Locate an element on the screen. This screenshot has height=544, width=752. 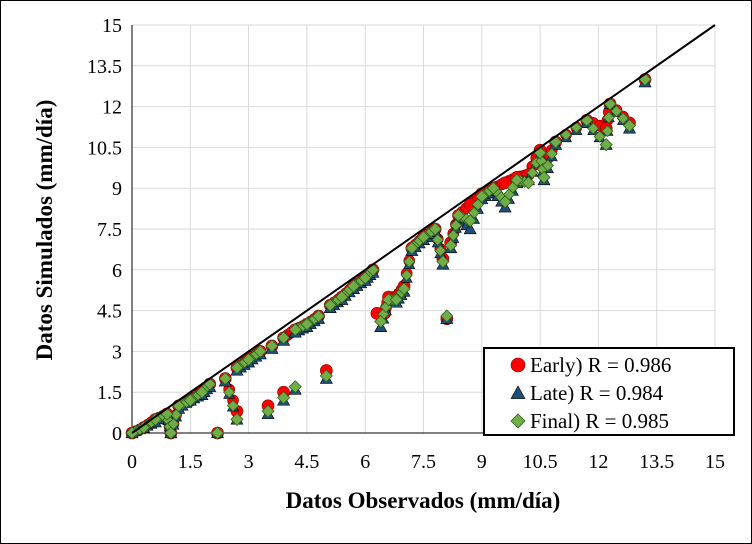
y-tick-label: 10.5 is located at coordinates (104, 148).